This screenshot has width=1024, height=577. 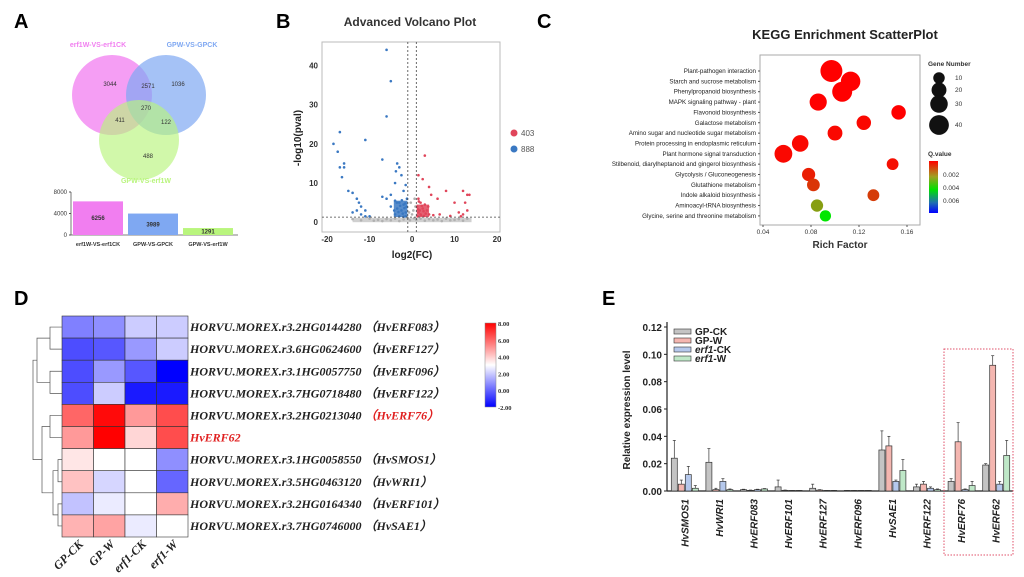 What do you see at coordinates (130, 556) in the screenshot?
I see `heatmap-column-label: erf1-CK` at bounding box center [130, 556].